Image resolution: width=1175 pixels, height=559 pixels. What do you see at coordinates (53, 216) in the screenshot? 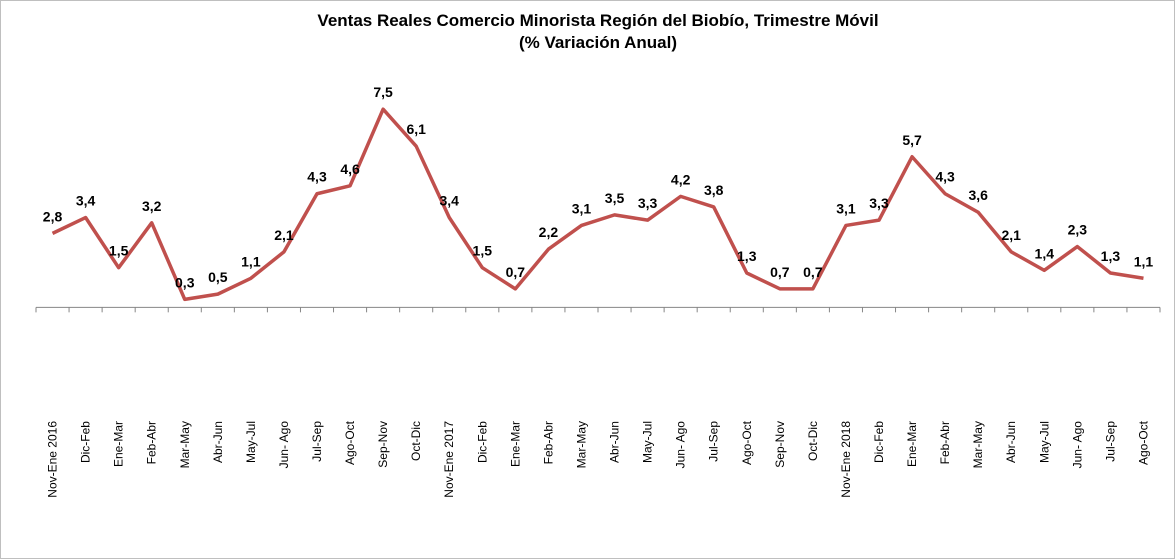
I see `value-label: 2,8` at bounding box center [53, 216].